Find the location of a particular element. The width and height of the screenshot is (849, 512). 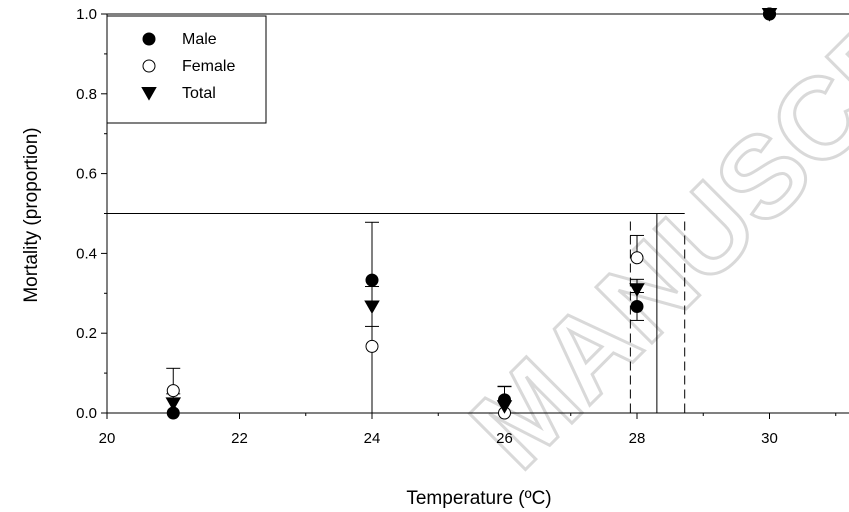

y-tick-label: 0.0 is located at coordinates (86, 413).